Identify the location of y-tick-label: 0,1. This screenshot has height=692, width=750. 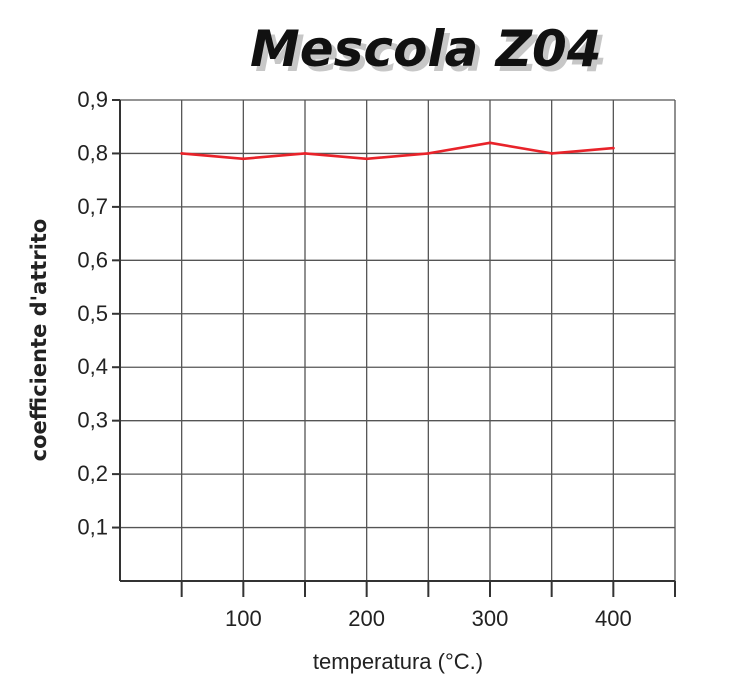
(92, 527).